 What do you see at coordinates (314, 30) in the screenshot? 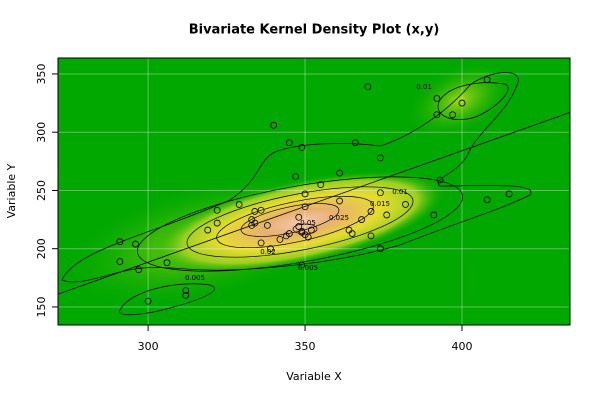
I see `chart-title: Bivariate Kernel Density Plot (x,y)` at bounding box center [314, 30].